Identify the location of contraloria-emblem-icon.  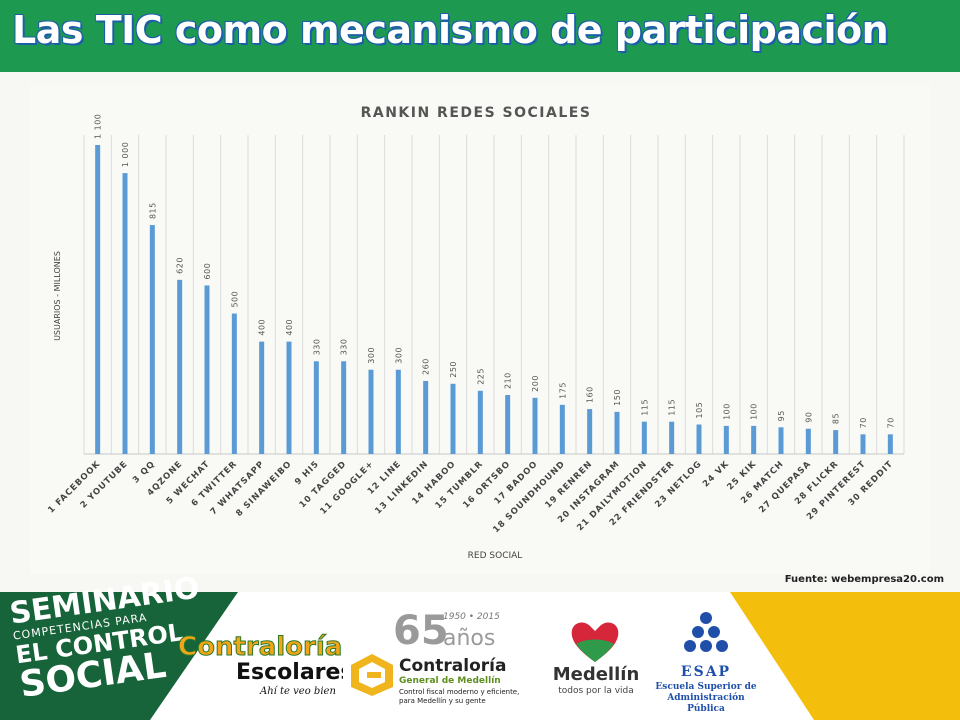
(372, 675).